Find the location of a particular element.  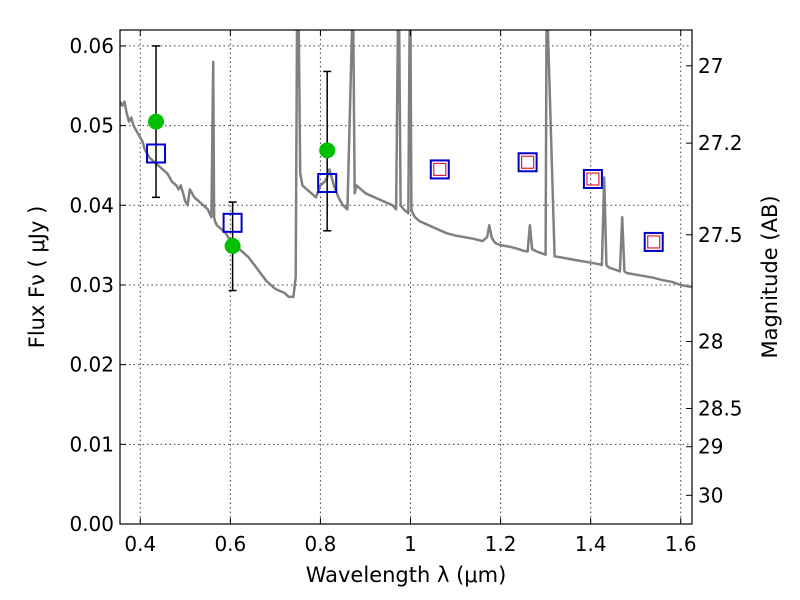

y-tick-label: 0.06 is located at coordinates (91, 46).